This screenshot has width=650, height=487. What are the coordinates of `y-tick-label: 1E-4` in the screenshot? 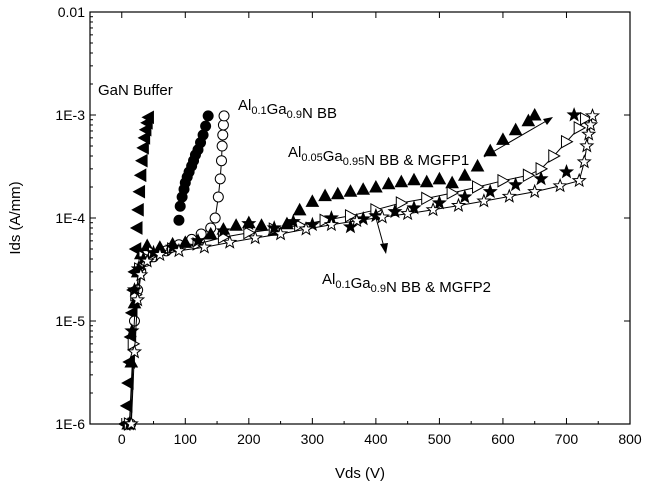 It's located at (70, 218).